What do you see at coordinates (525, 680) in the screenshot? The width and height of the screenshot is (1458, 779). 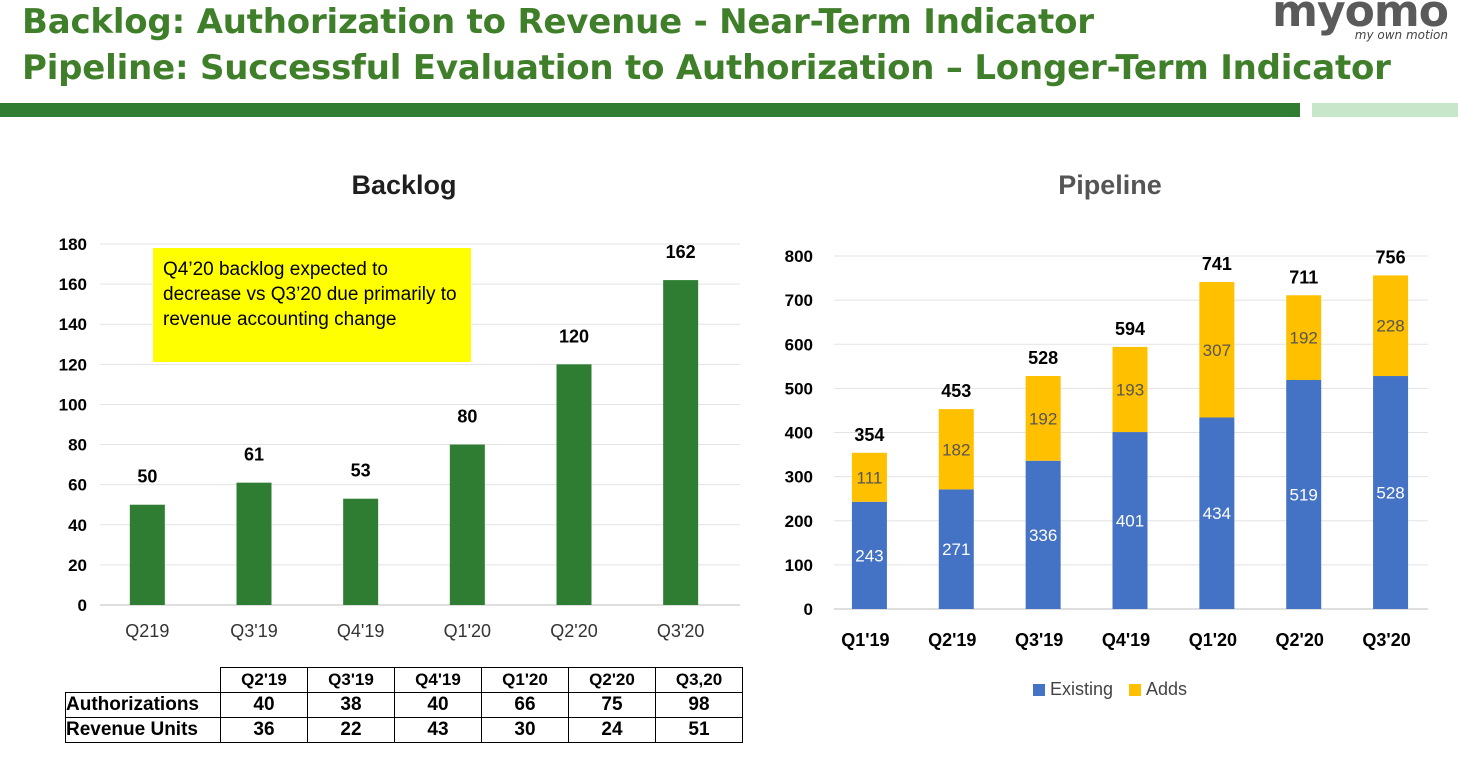 I see `table-column-header: Q1'20` at bounding box center [525, 680].